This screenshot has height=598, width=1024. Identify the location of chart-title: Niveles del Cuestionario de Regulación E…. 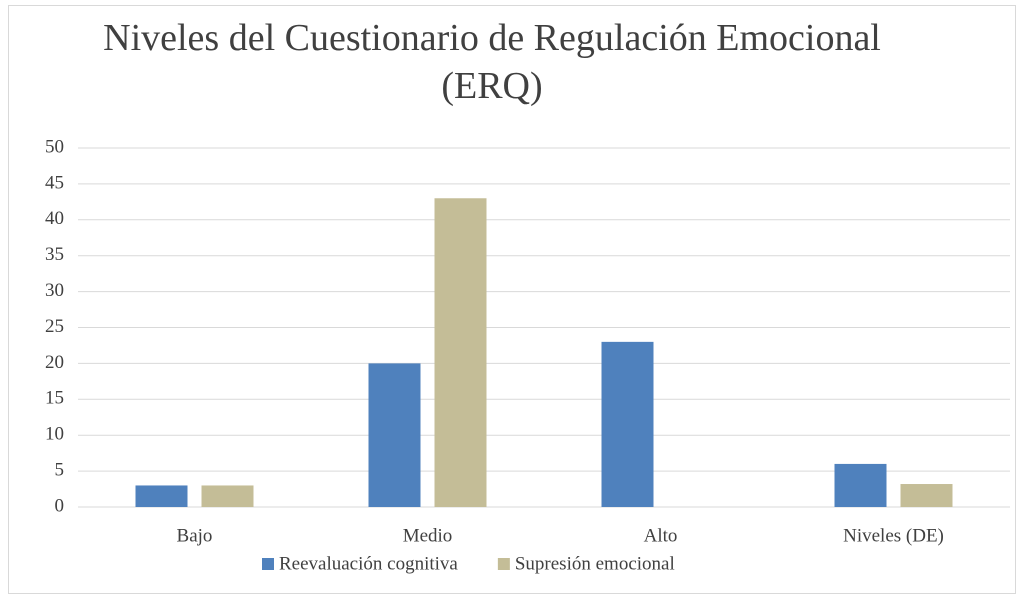
(492, 62).